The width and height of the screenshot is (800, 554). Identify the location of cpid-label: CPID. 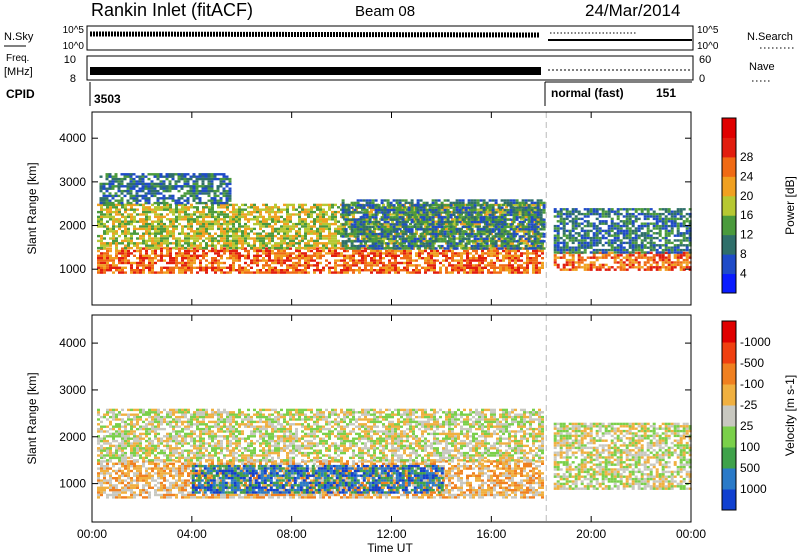
(20, 94).